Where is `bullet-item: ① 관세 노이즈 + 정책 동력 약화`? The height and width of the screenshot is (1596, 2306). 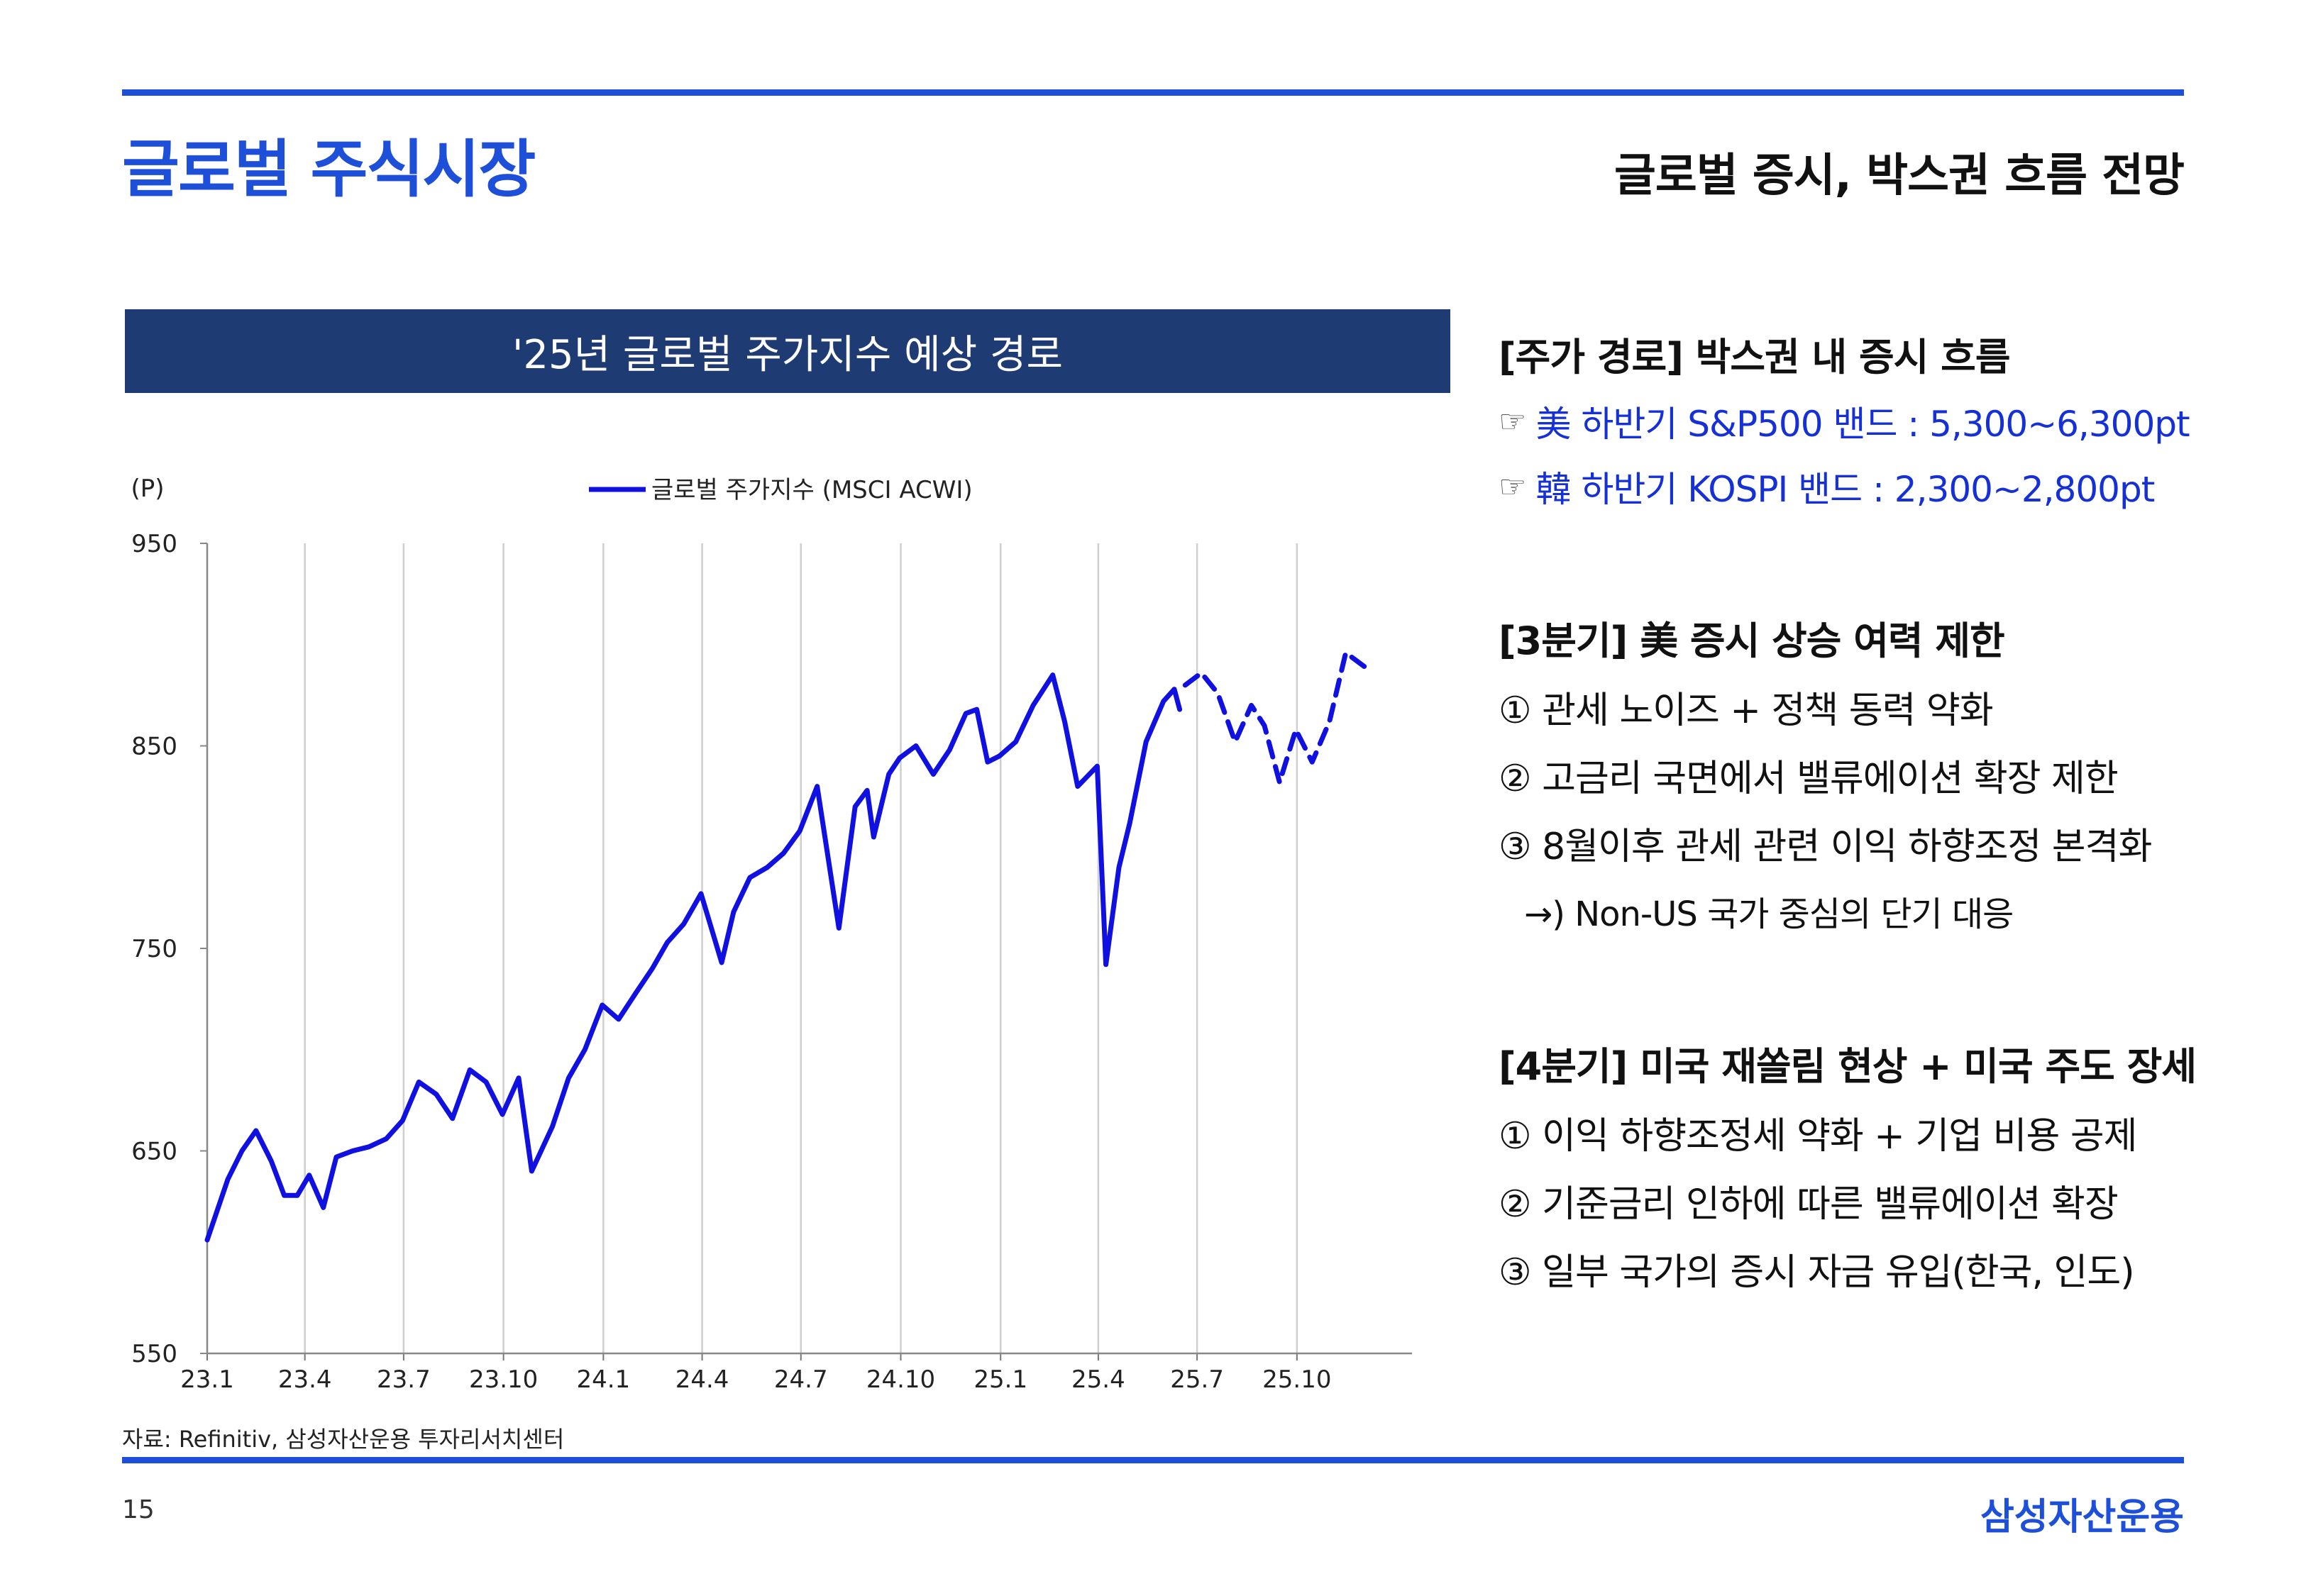
bullet-item: ① 관세 노이즈 + 정책 동력 약화 is located at coordinates (1746, 711).